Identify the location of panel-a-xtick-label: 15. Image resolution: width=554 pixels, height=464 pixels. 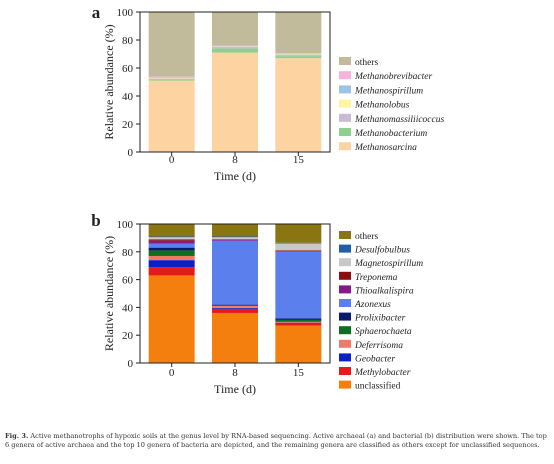
(299, 160).